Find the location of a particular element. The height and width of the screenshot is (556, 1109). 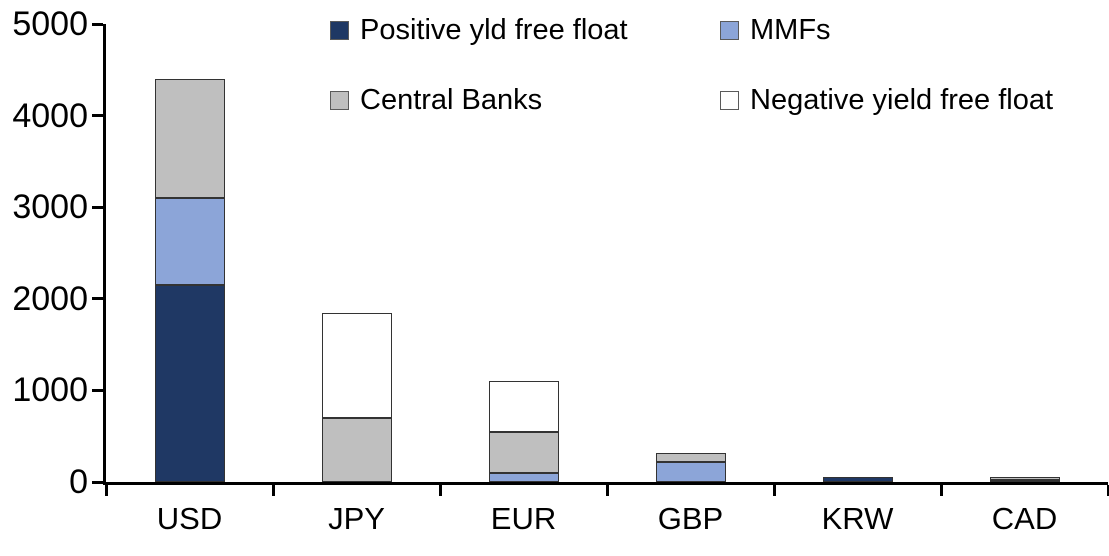

legend-label: MMFs is located at coordinates (790, 30).